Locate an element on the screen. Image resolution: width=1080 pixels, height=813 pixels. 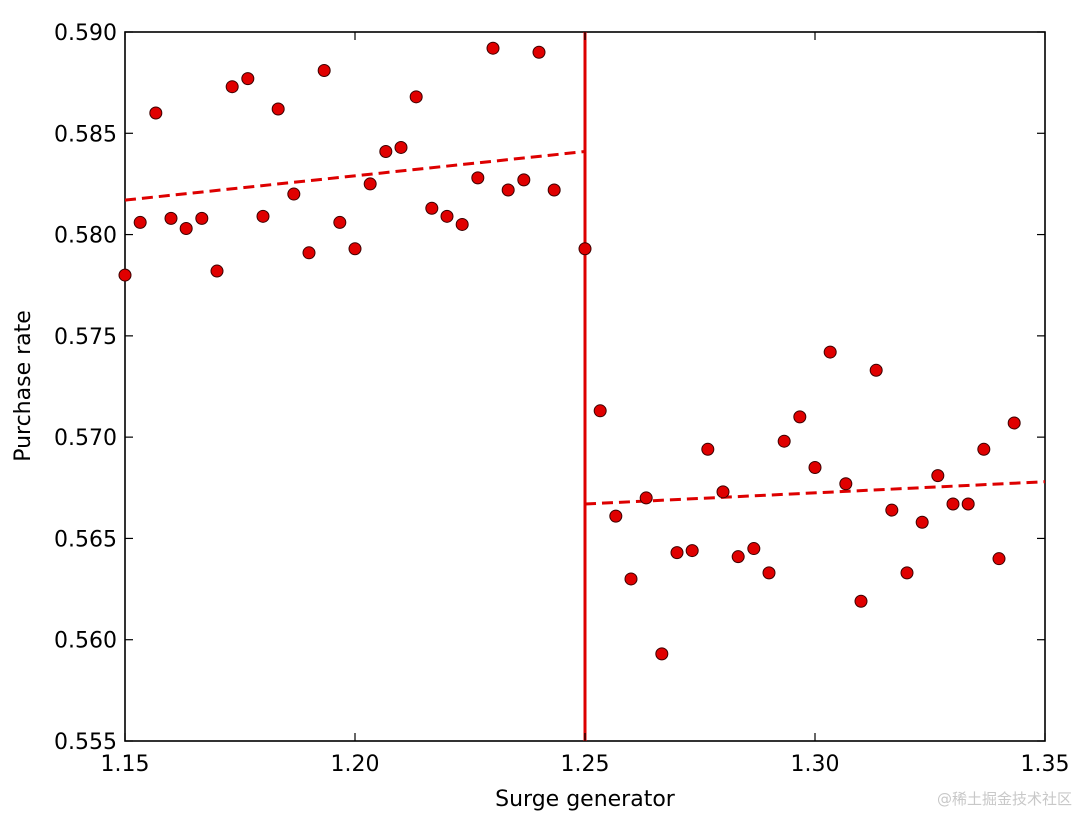
watermark-text: @稀土掘金技术社区 is located at coordinates (1004, 799).